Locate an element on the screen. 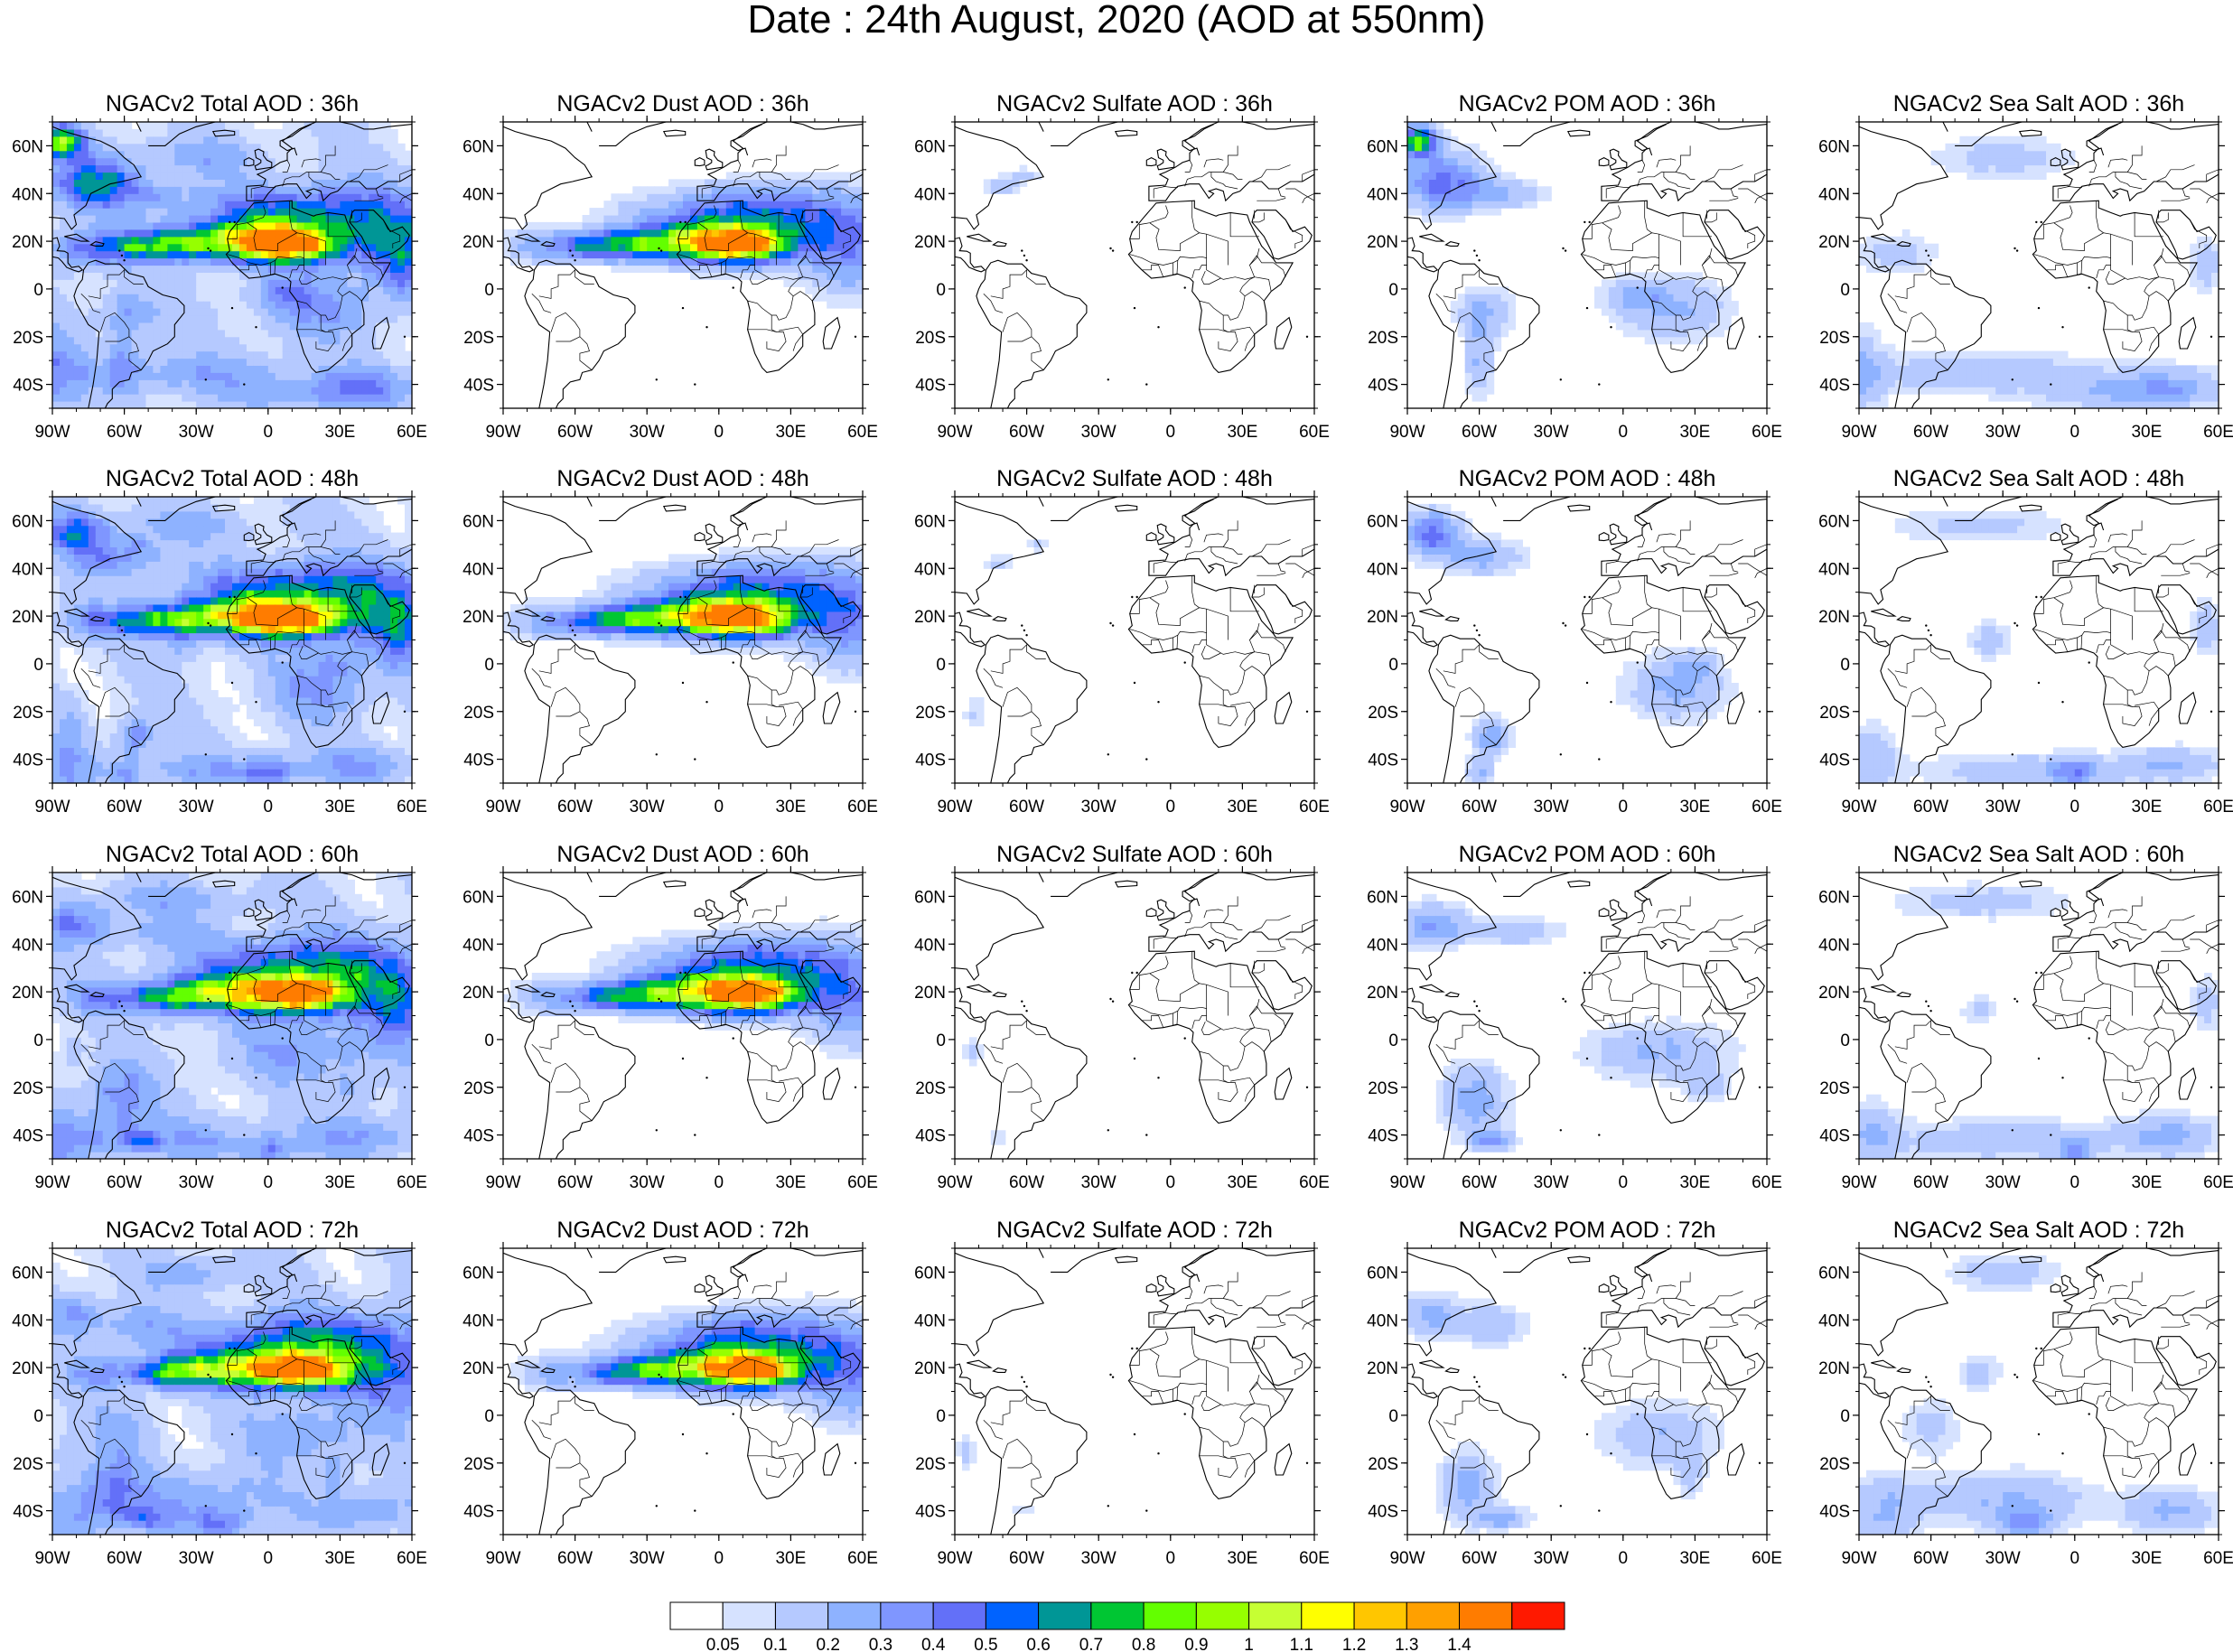  panel-title: NGACv2 Total AOD : 36h is located at coordinates (232, 104).